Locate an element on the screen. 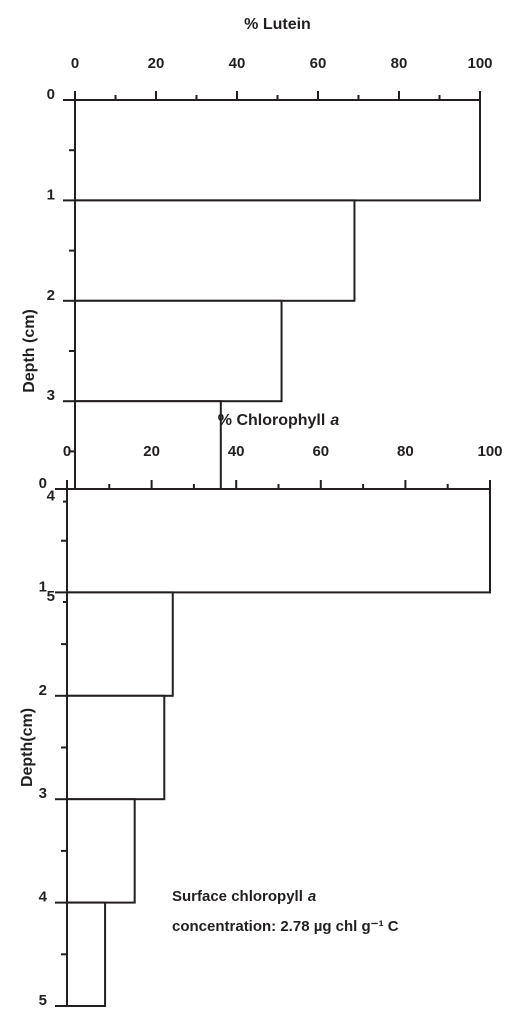 The image size is (509, 1018). annotation-part: a is located at coordinates (312, 896).